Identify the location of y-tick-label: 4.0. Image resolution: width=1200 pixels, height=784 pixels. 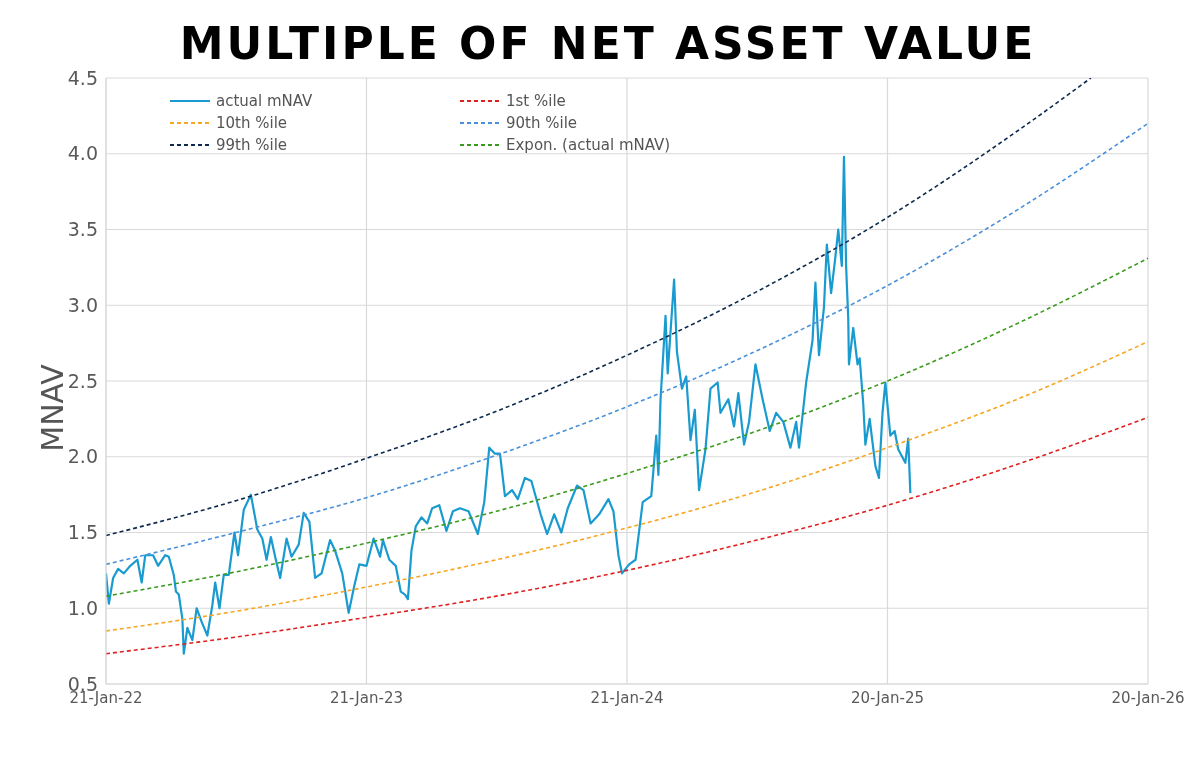
(82, 153).